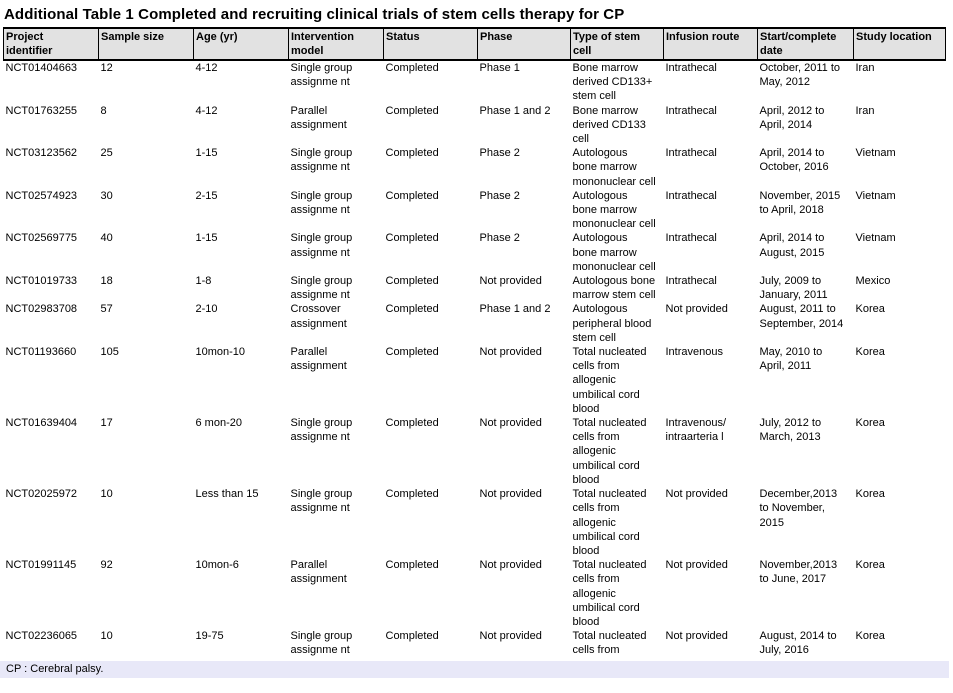 The width and height of the screenshot is (953, 693). Describe the element at coordinates (206, 153) in the screenshot. I see `table-cell: 1-15` at that location.